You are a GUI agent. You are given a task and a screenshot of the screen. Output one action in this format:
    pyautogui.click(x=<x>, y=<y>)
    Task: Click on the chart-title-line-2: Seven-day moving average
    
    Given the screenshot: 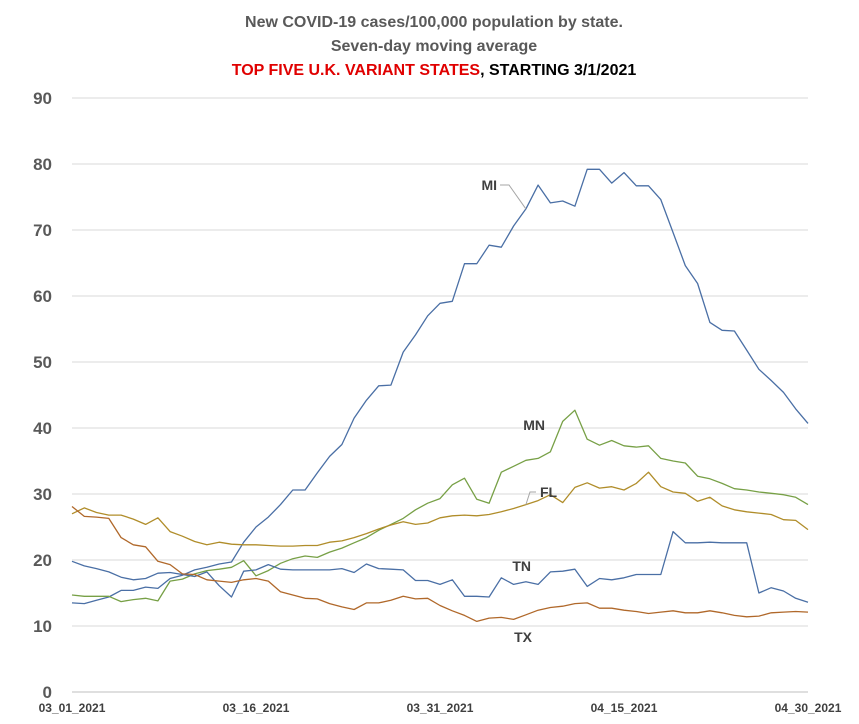 What is the action you would take?
    pyautogui.click(x=434, y=46)
    